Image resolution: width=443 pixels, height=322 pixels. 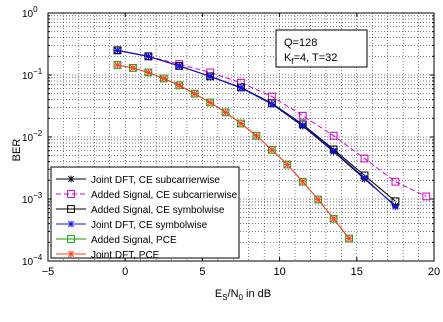 I want to click on y-tick-label: 10⁻³, so click(x=32, y=198).